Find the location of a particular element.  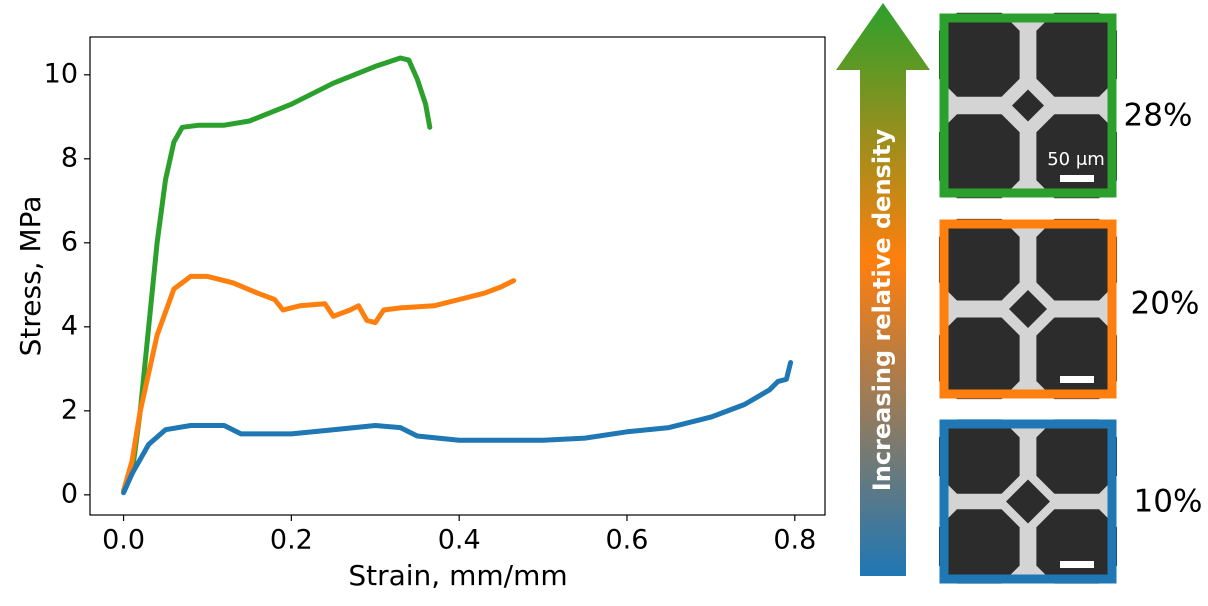

y-tick-label: 4 is located at coordinates (69, 325).